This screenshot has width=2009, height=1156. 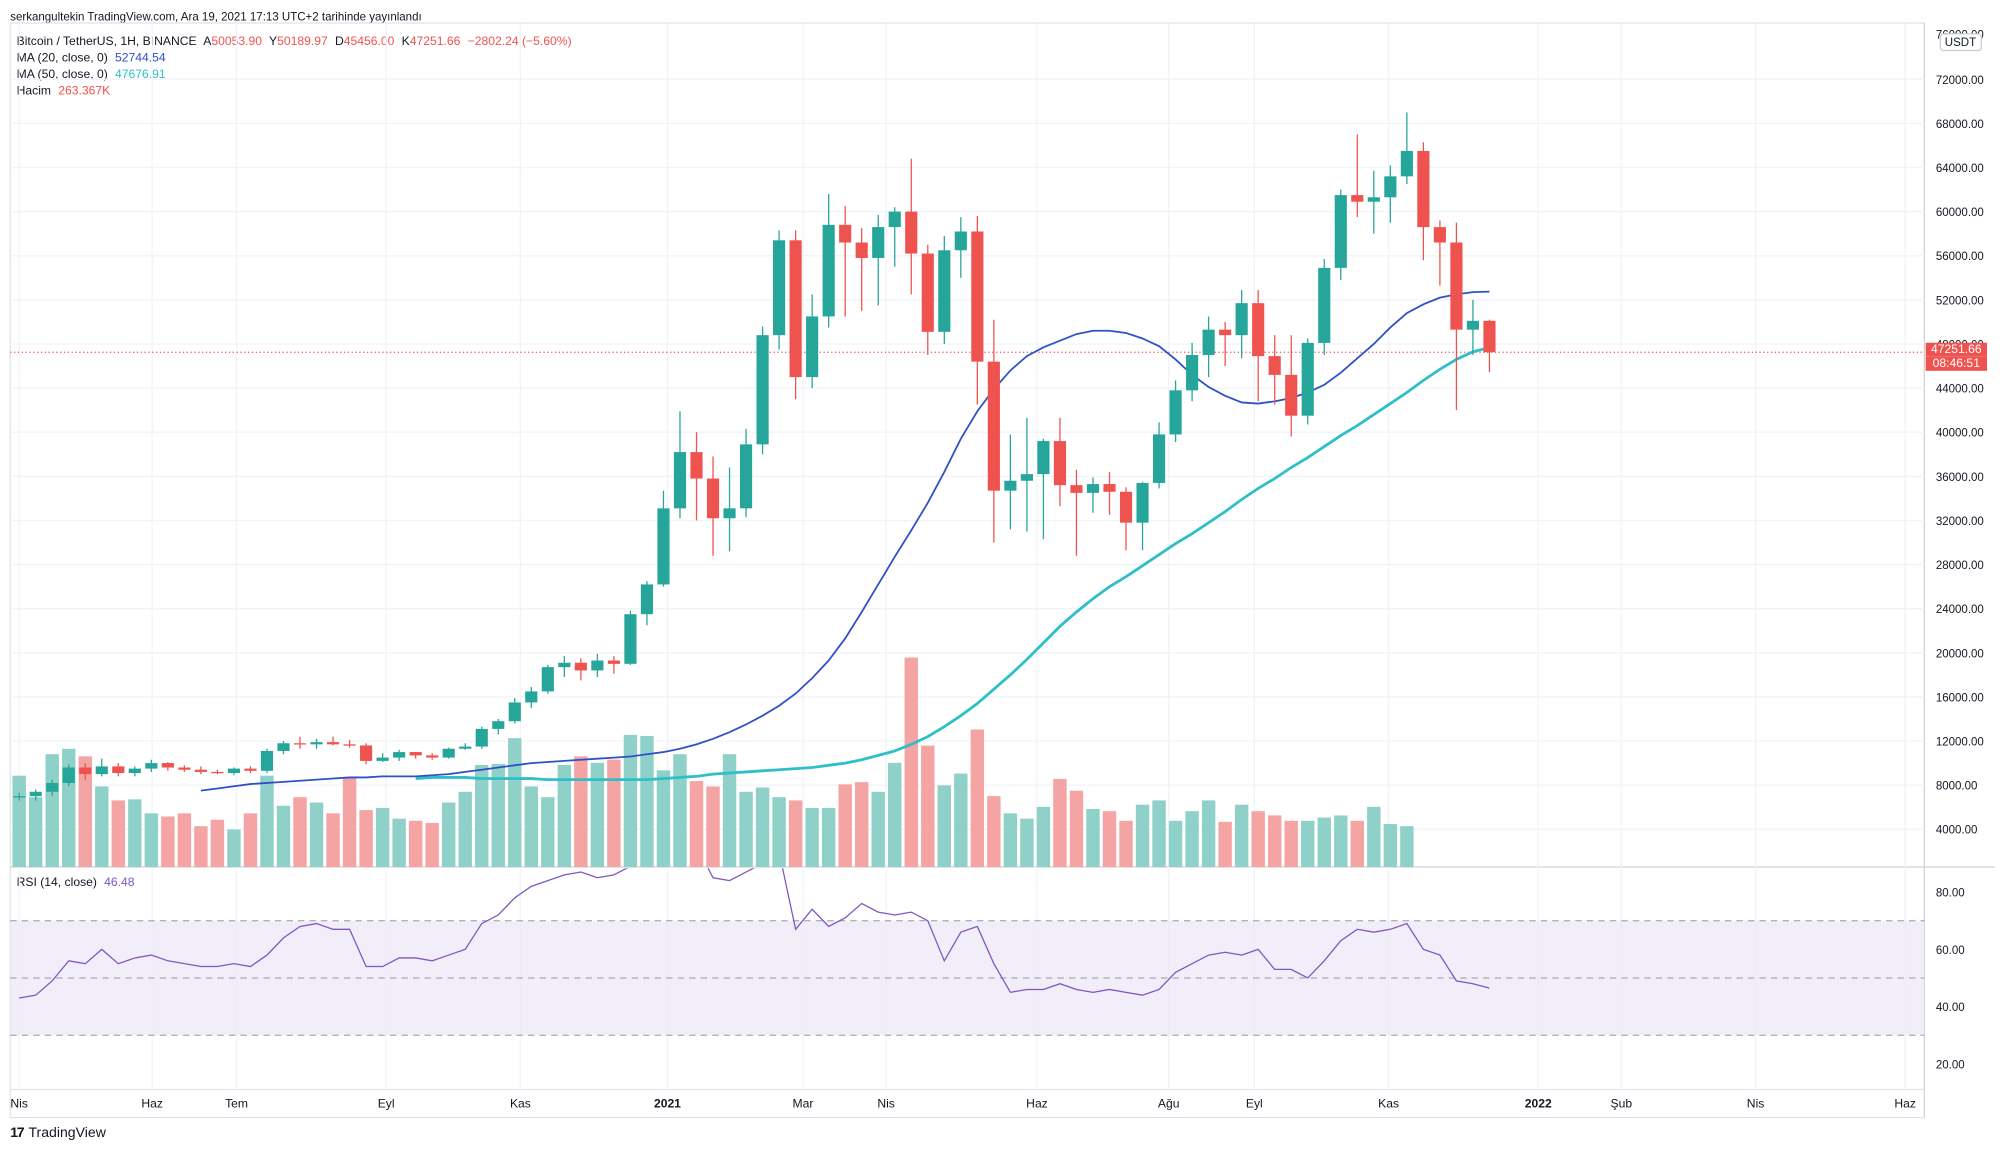 What do you see at coordinates (93, 75) in the screenshot?
I see `legend-ma50-row: MA (50, close, 0) 47676.91` at bounding box center [93, 75].